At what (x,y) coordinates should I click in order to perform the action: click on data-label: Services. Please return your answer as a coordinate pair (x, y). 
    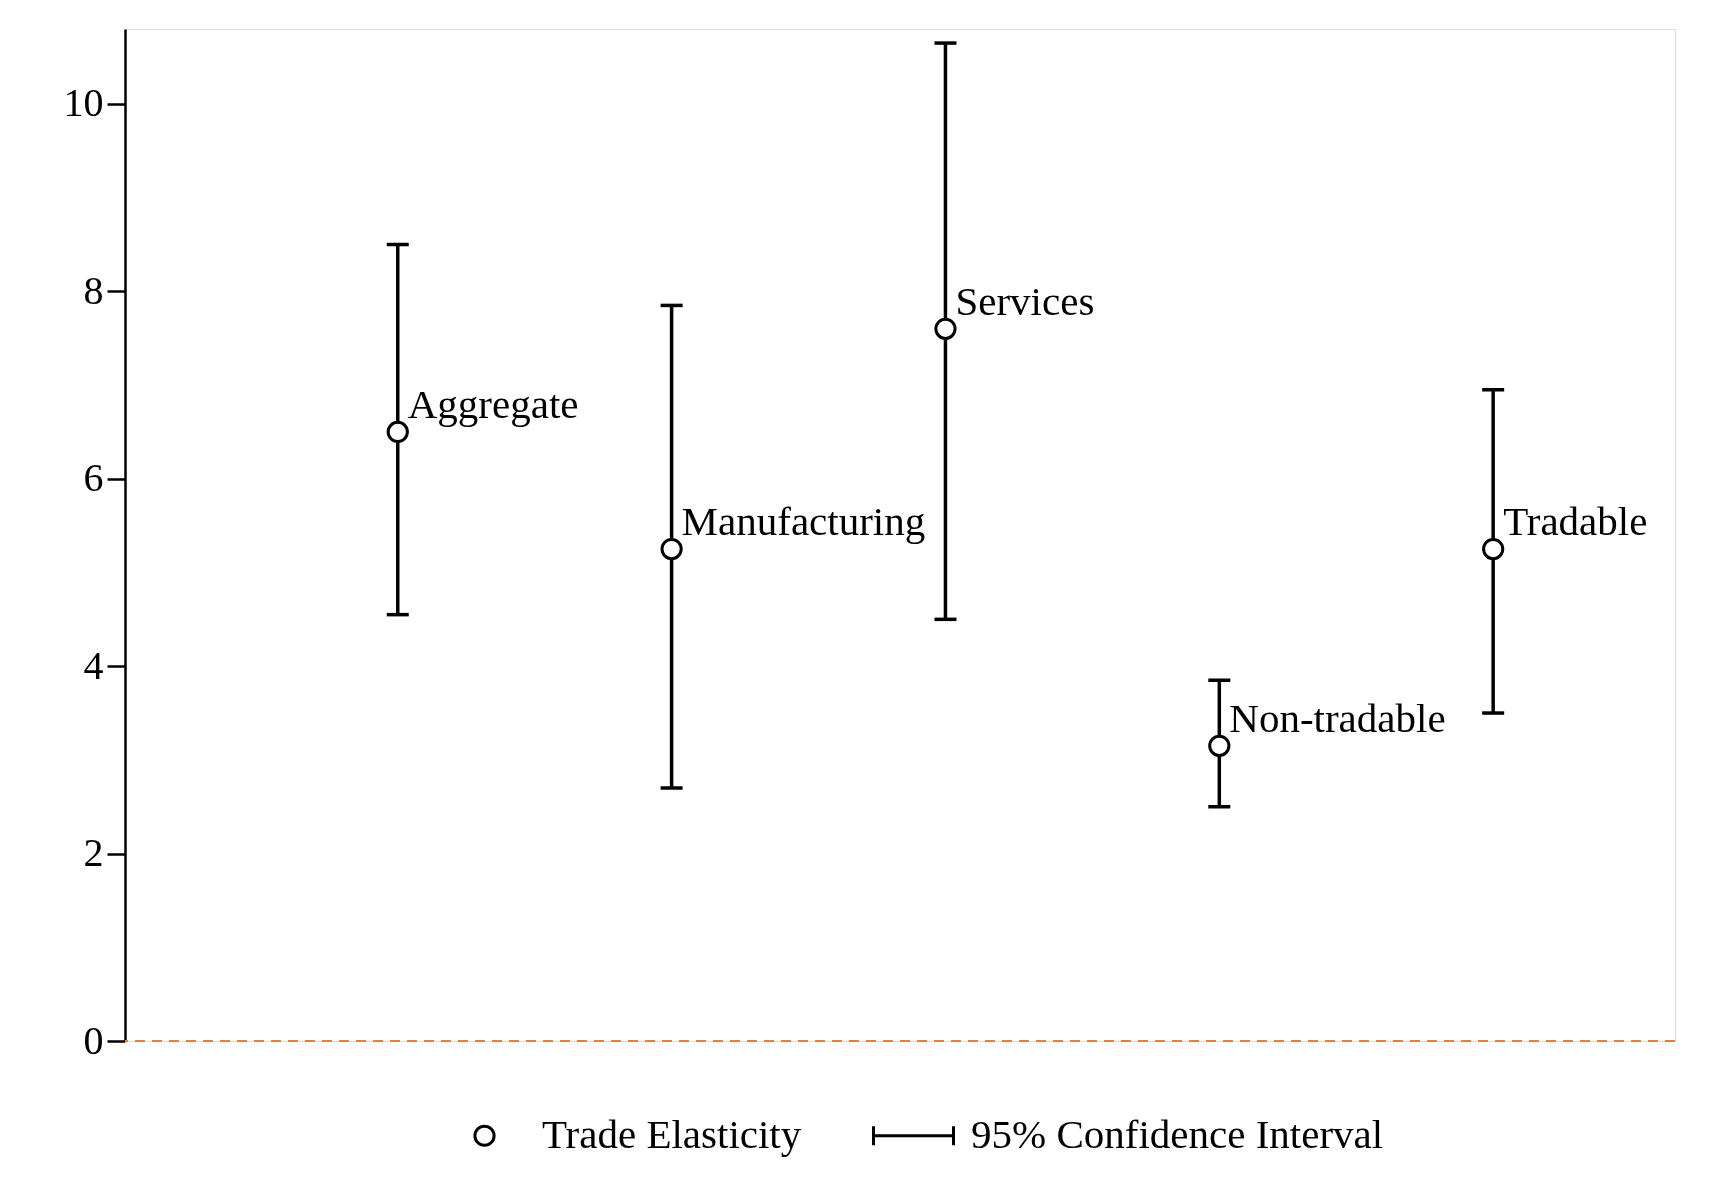
    Looking at the image, I should click on (1025, 300).